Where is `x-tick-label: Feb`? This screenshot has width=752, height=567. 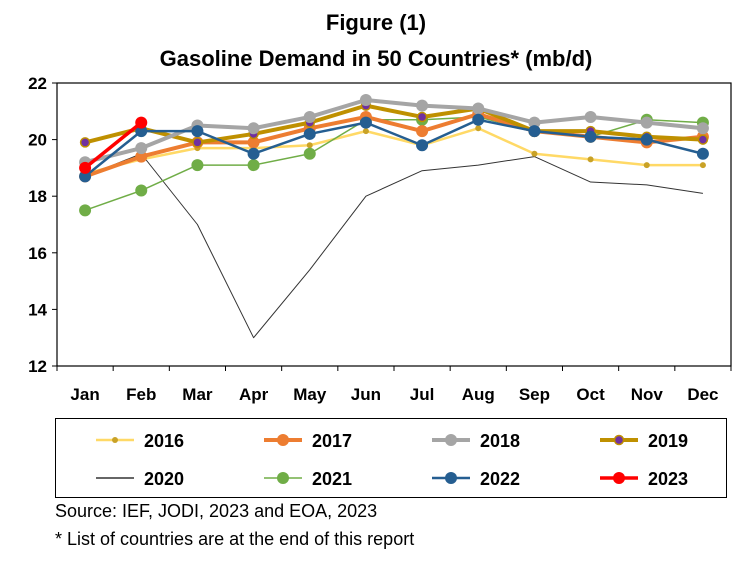
x-tick-label: Feb is located at coordinates (141, 394).